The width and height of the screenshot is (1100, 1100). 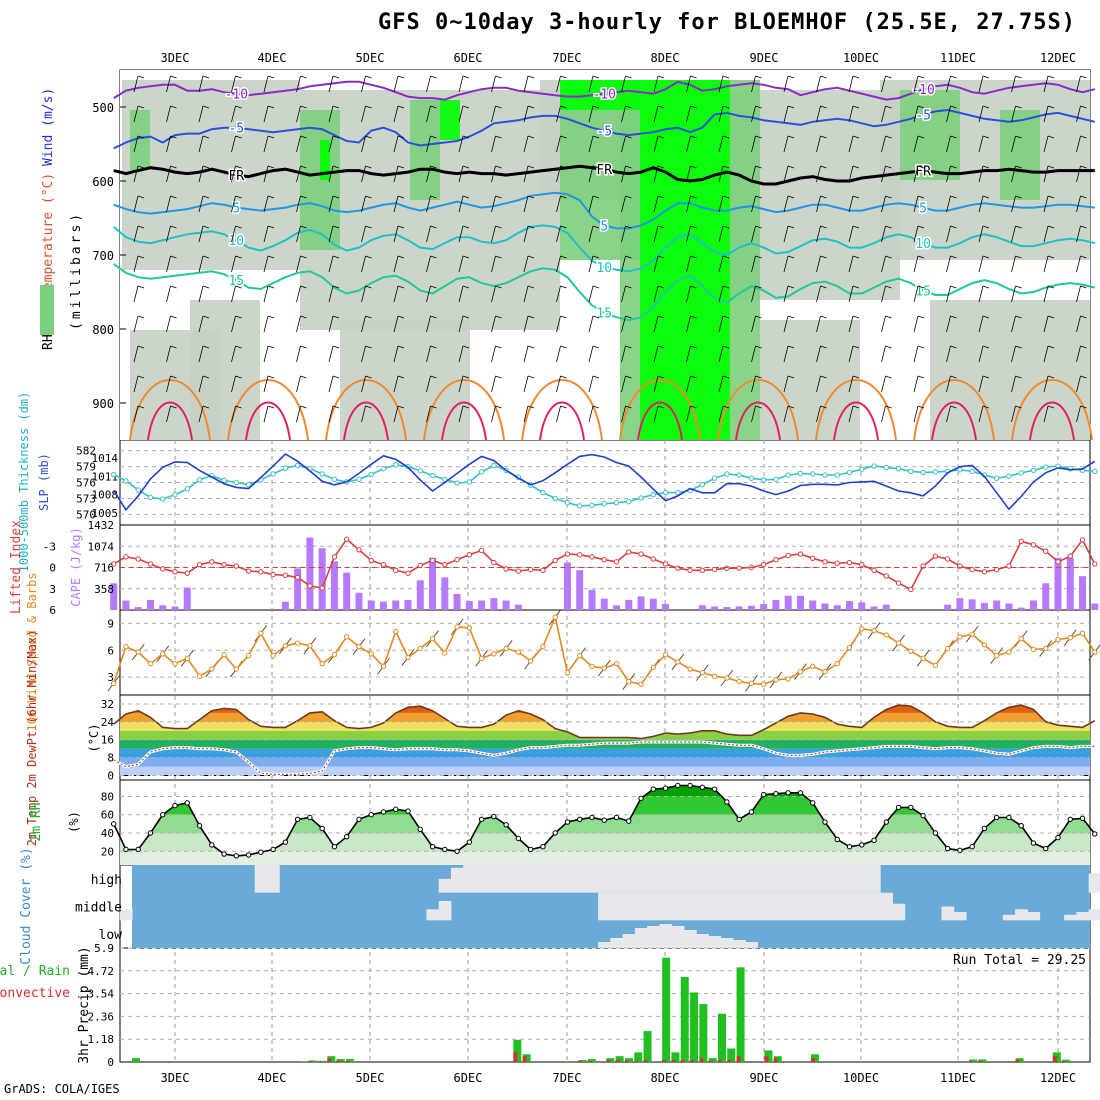 What do you see at coordinates (604, 268) in the screenshot?
I see `contour-label: 10` at bounding box center [604, 268].